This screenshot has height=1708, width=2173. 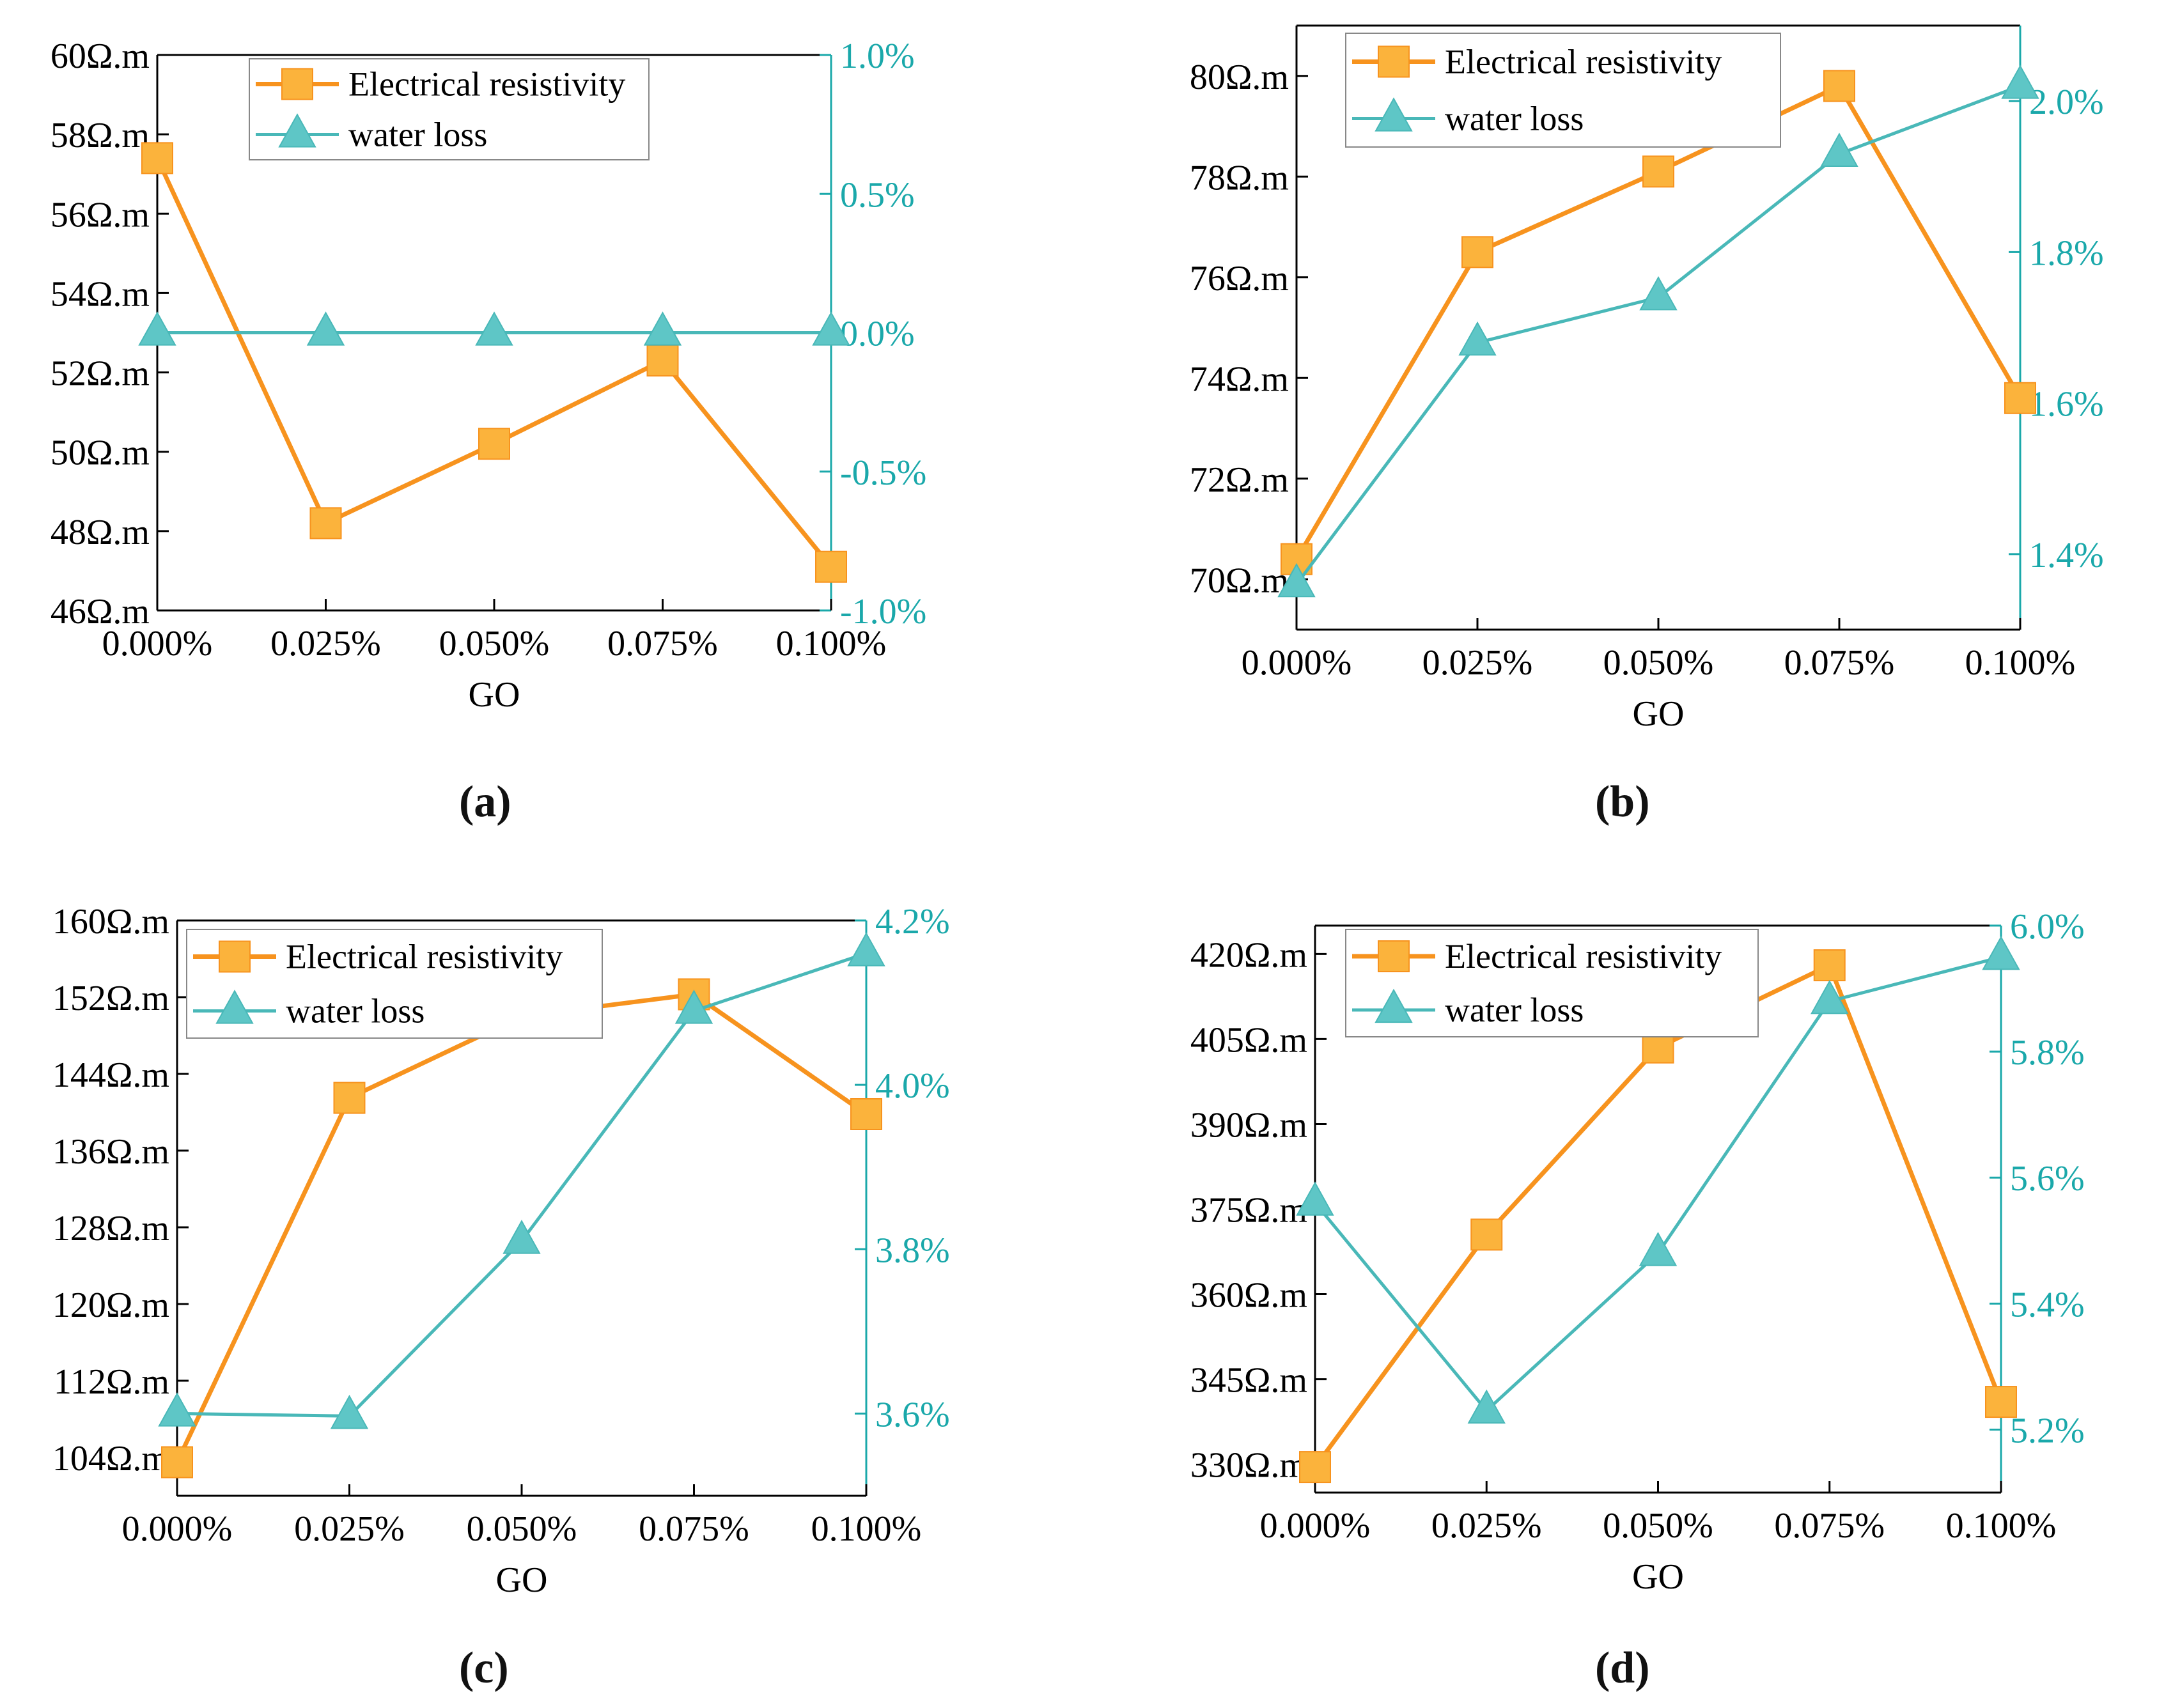 I want to click on right-tick-label: 0.0%, so click(x=877, y=334).